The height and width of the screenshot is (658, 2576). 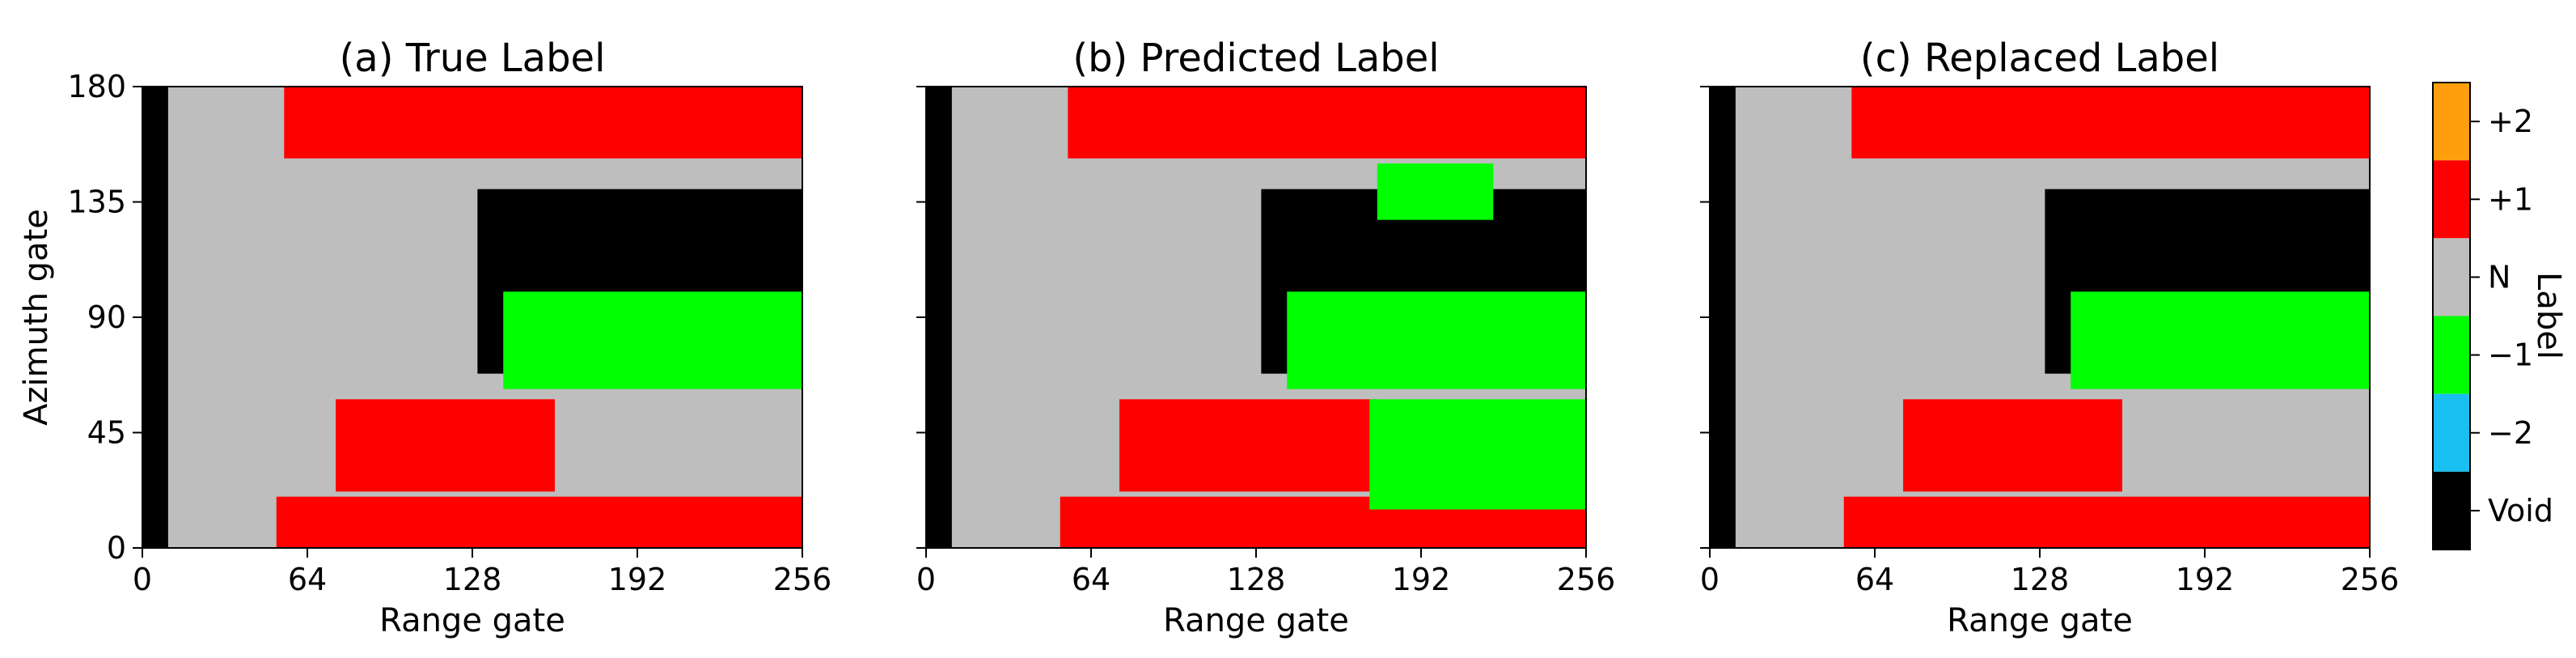 I want to click on colorbar-ticks: +2 +1 N −1 −2 Void, so click(x=2512, y=316).